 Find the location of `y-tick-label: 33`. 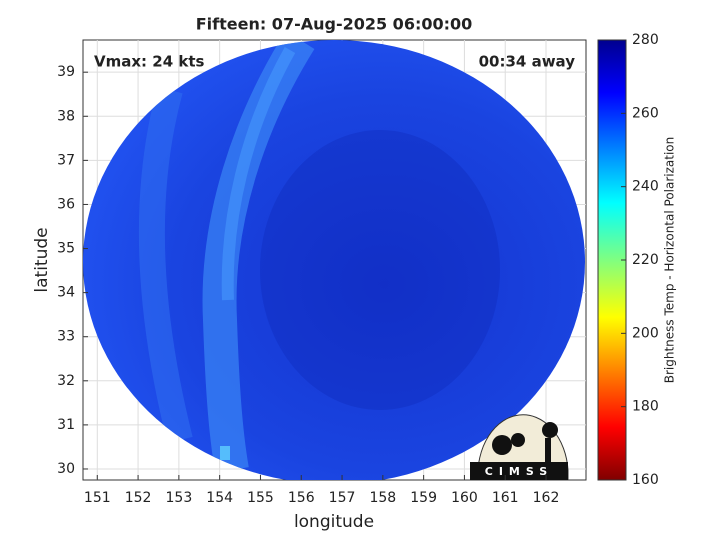

y-tick-label: 33 is located at coordinates (66, 337).